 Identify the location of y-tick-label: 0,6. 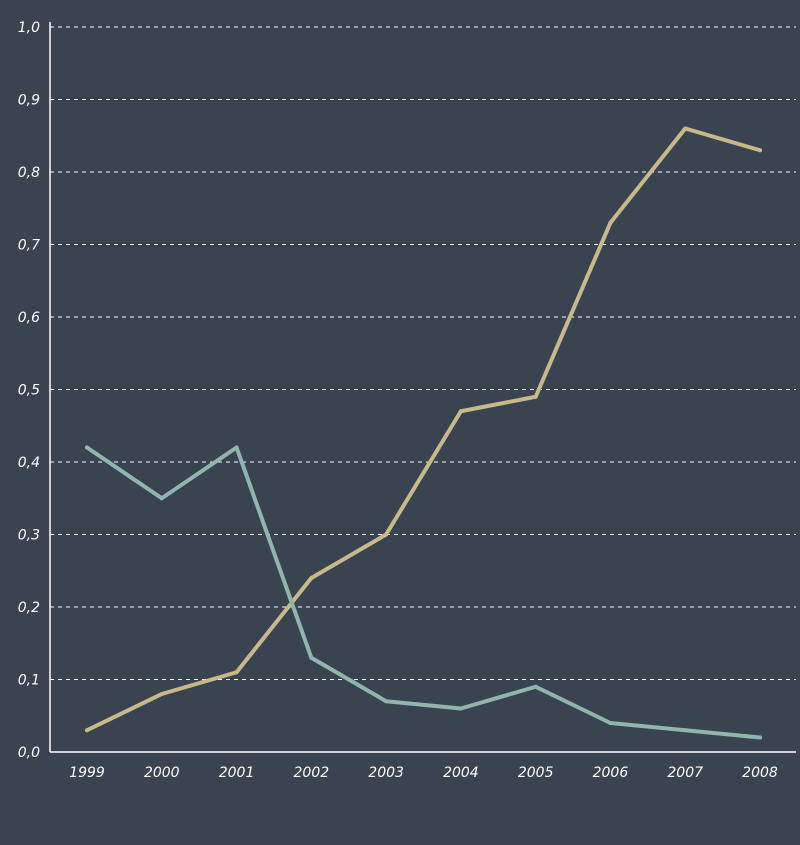
(29, 318).